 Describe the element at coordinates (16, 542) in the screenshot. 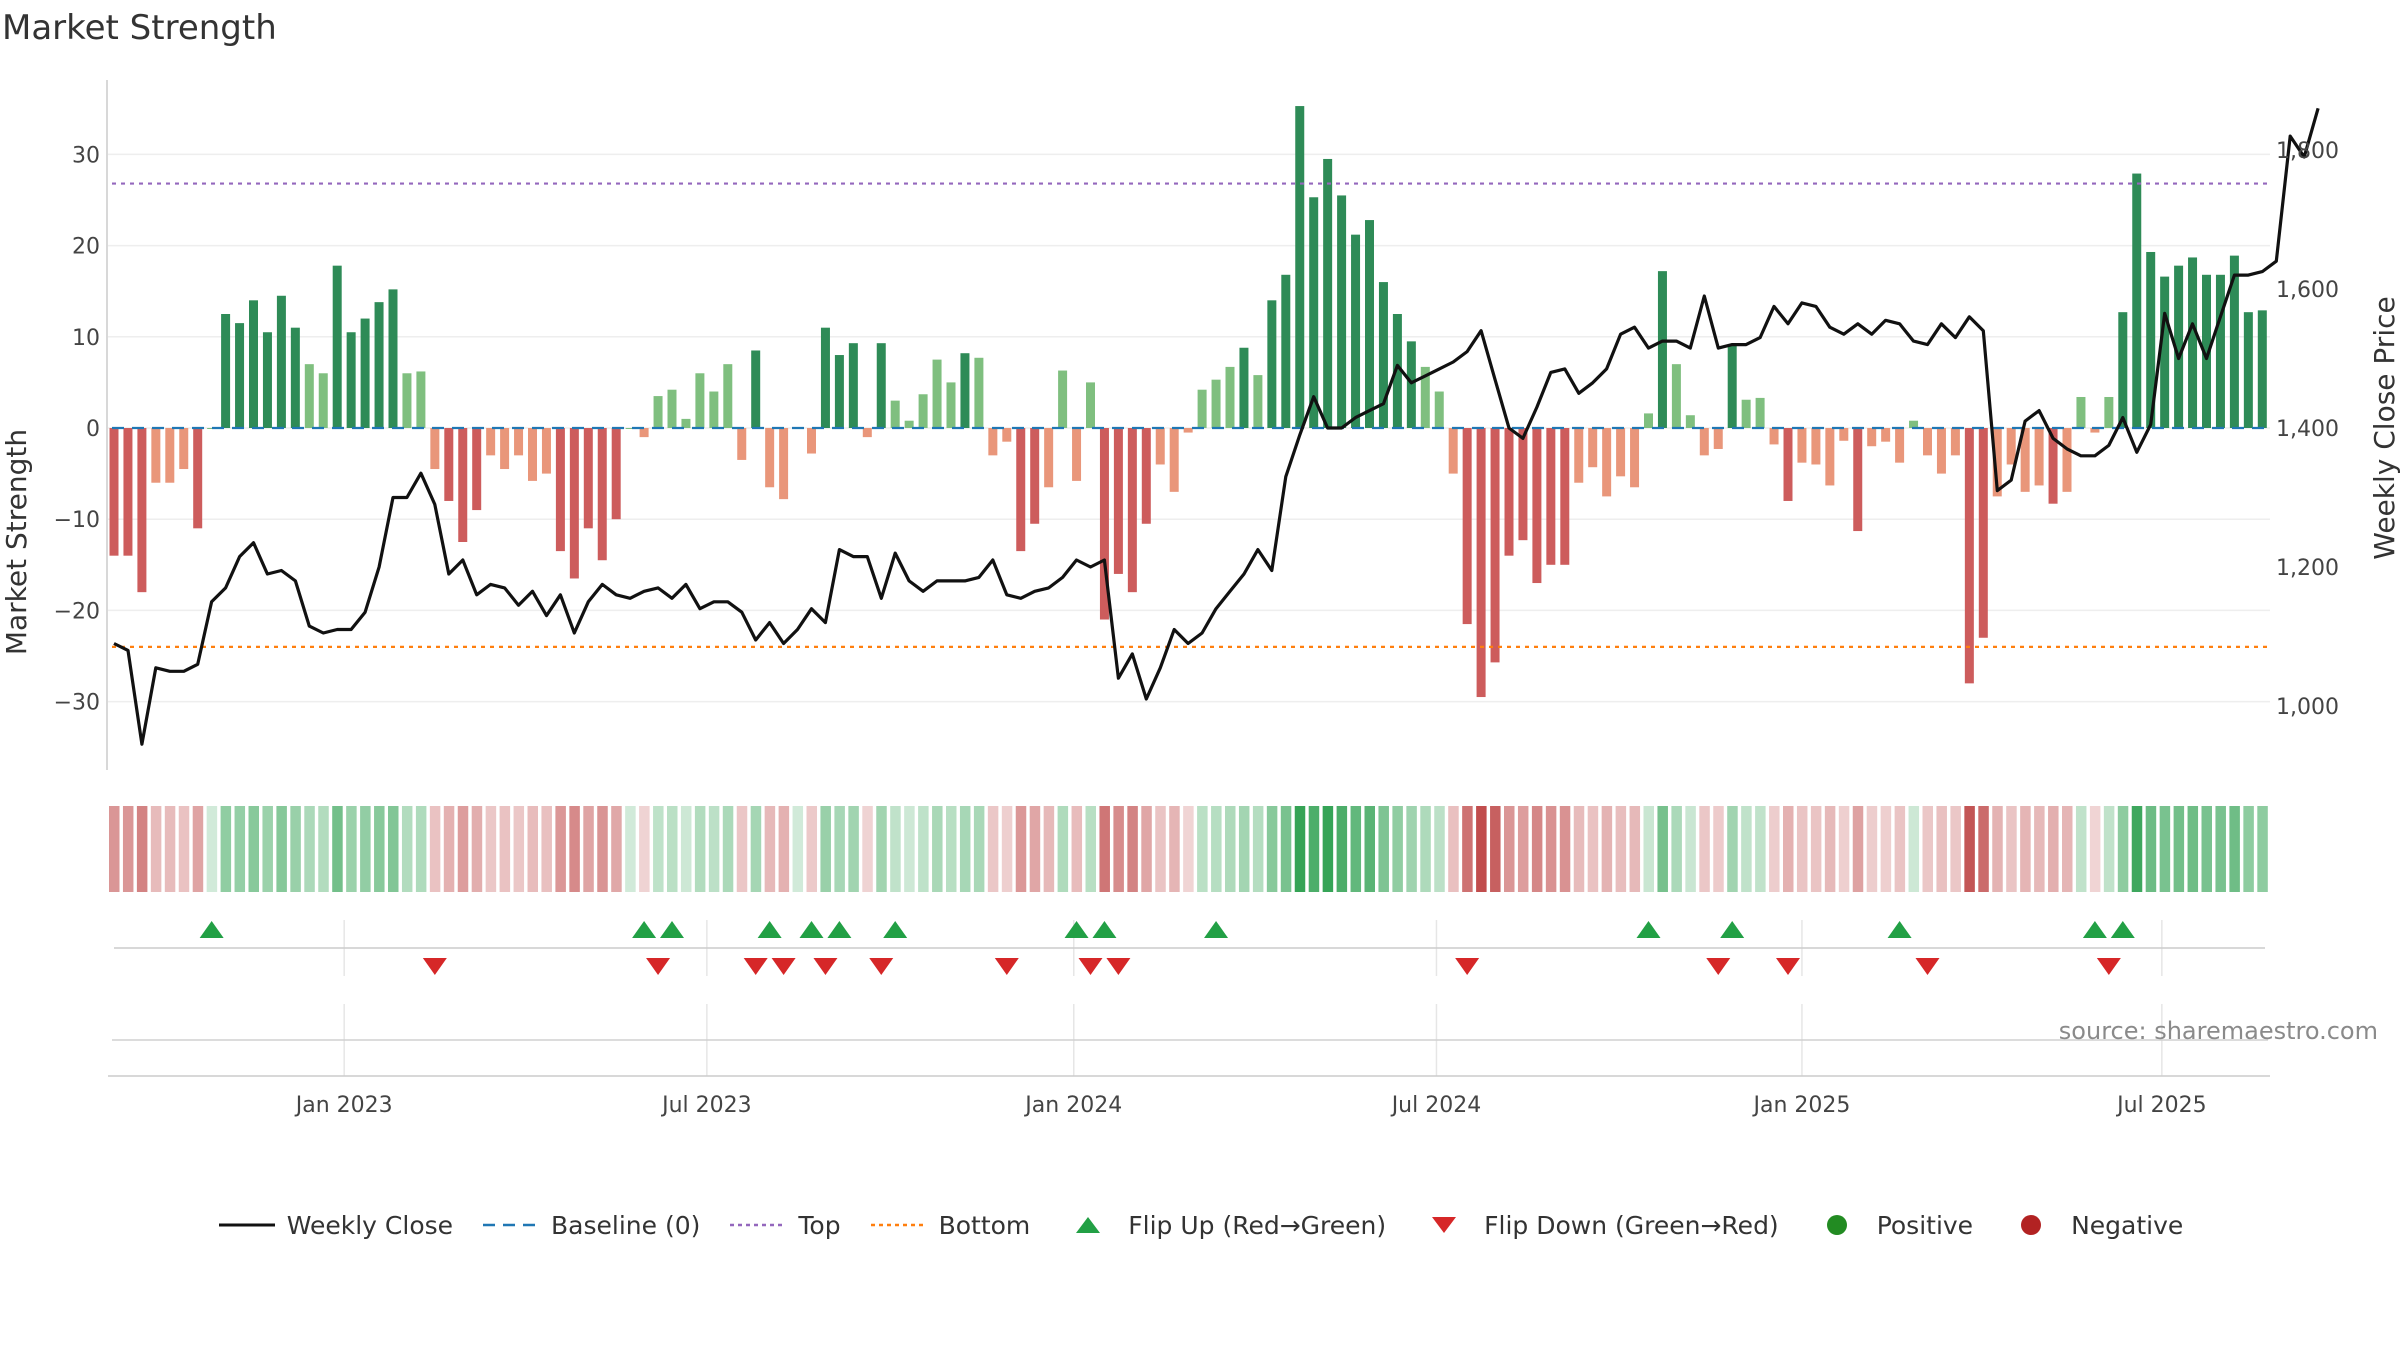

I see `y-axis-left-title: Market Strength` at that location.